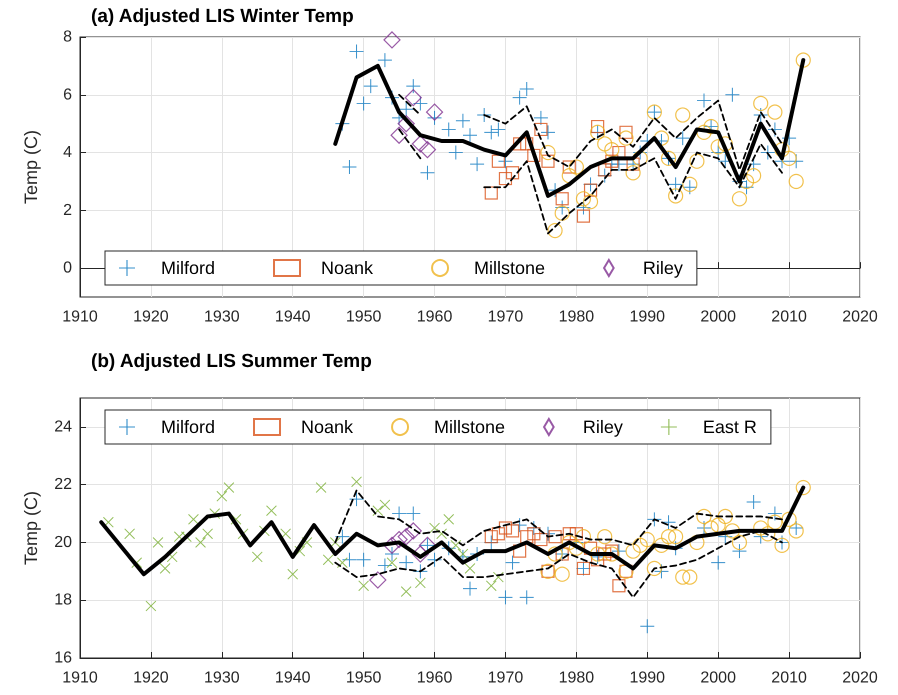 The height and width of the screenshot is (695, 898). Describe the element at coordinates (63, 485) in the screenshot. I see `y-tick-label: 22` at that location.